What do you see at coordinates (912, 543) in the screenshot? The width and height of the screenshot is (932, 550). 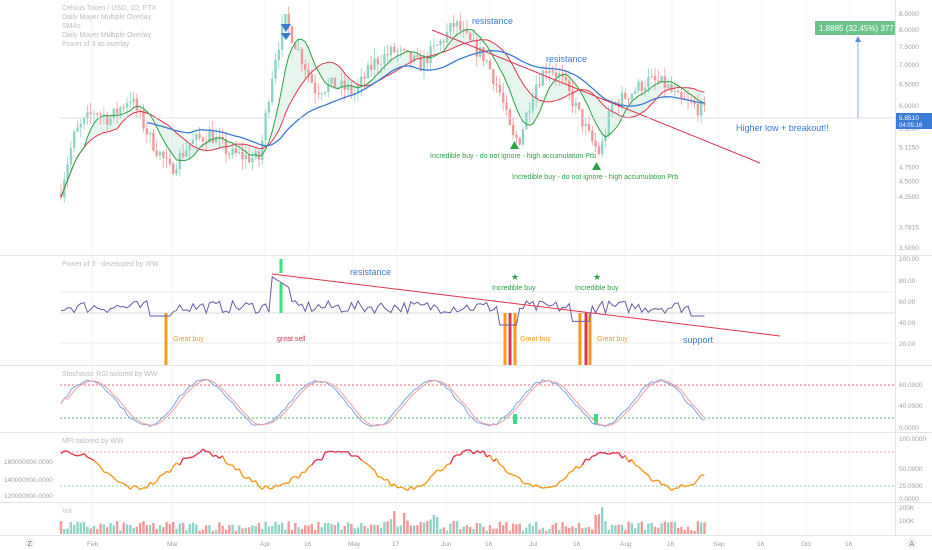 I see `auto-scale-button` at bounding box center [912, 543].